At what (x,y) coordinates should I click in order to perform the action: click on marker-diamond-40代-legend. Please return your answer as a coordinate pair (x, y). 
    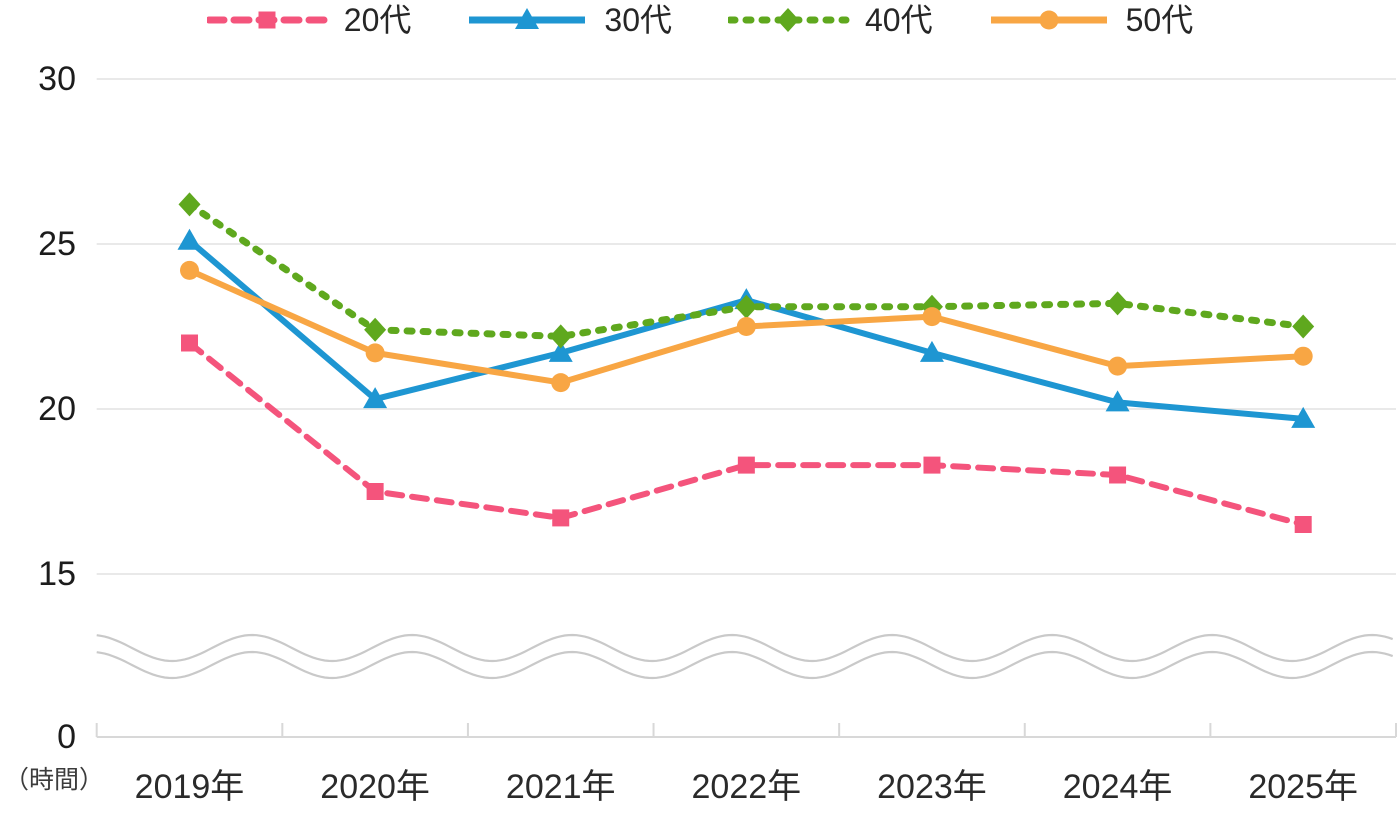
    Looking at the image, I should click on (788, 20).